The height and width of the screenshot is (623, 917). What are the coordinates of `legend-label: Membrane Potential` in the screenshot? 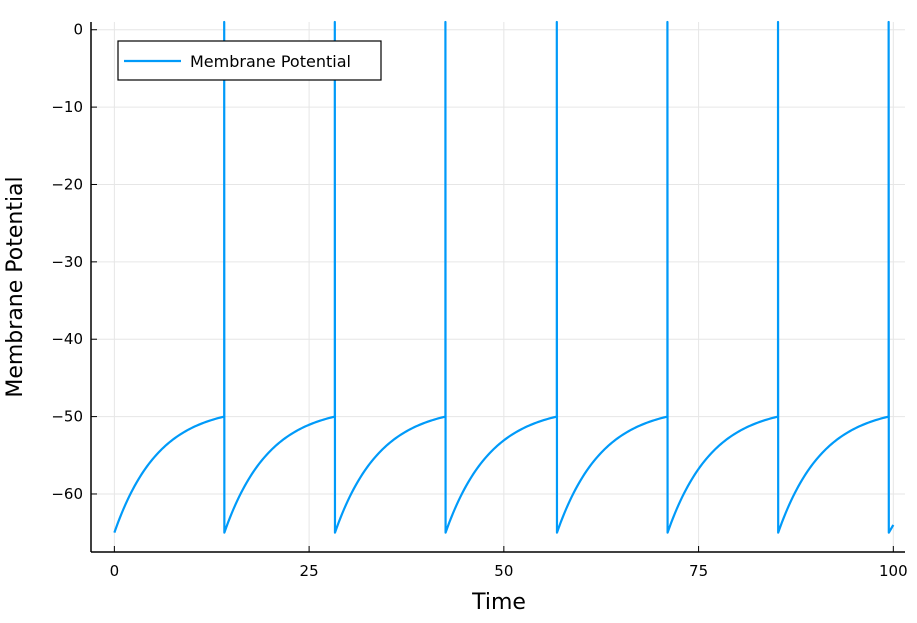 It's located at (270, 61).